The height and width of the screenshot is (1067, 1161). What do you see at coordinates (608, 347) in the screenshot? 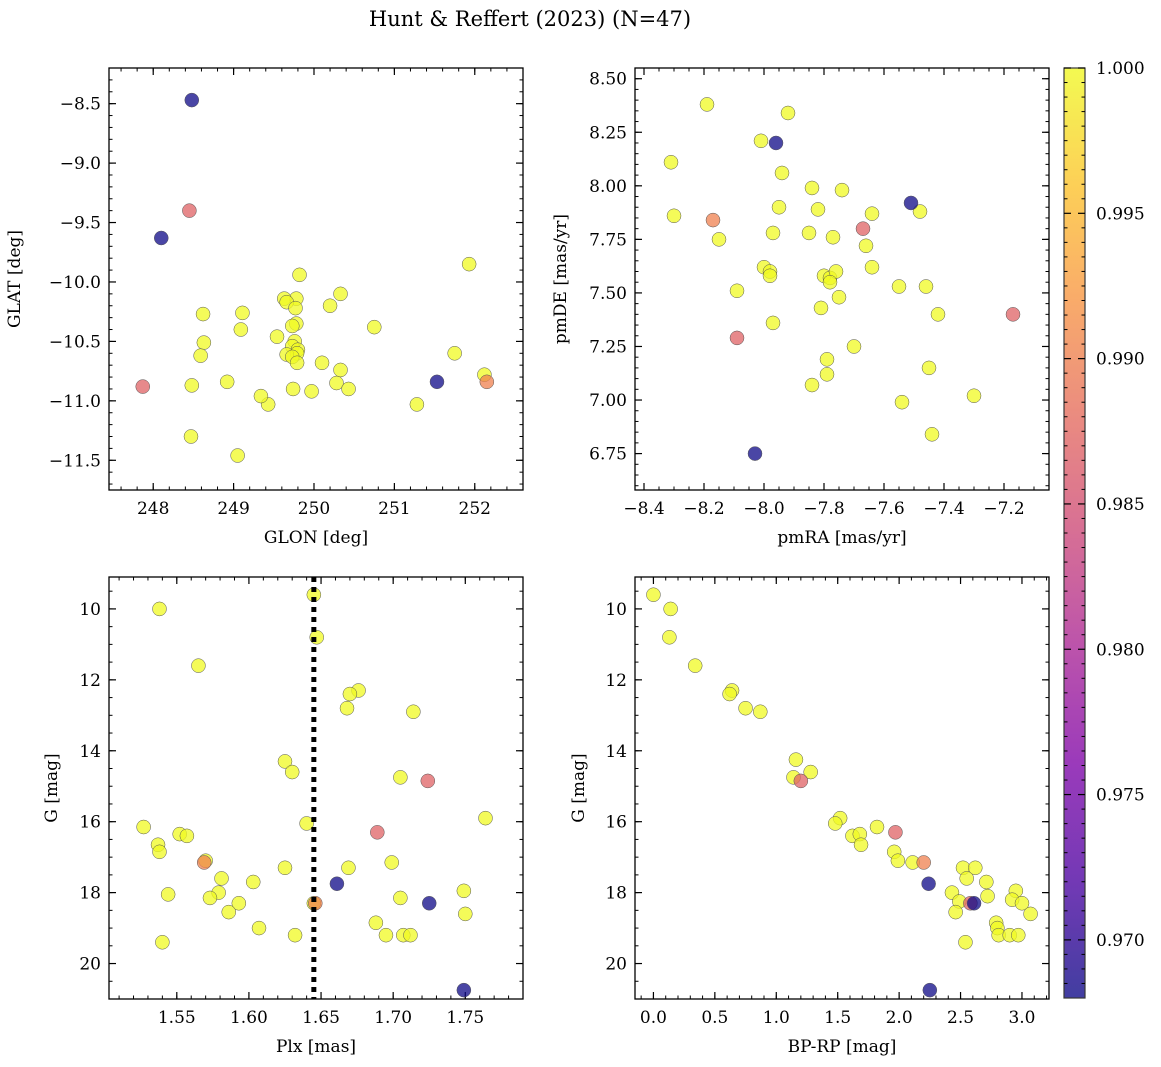
I see `y-tick-label: 7.25` at bounding box center [608, 347].